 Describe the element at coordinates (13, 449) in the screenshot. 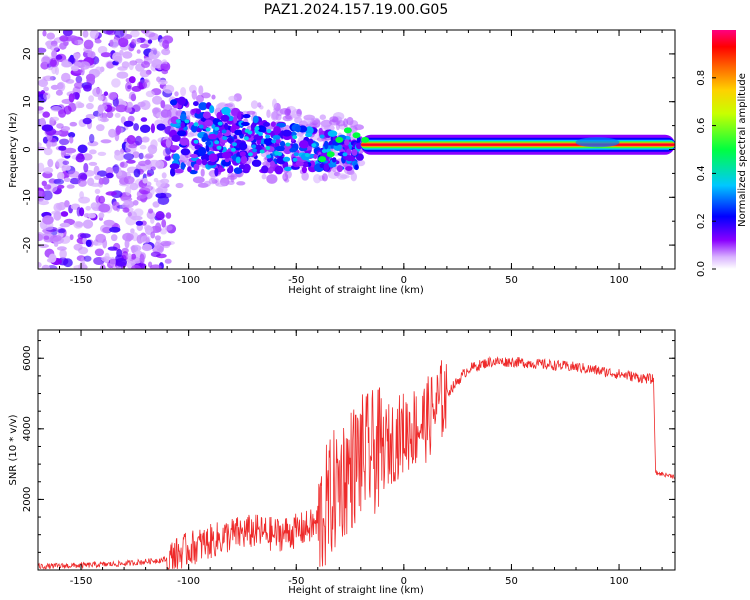

I see `snr-y-label: SNR (10 * v/v)` at that location.